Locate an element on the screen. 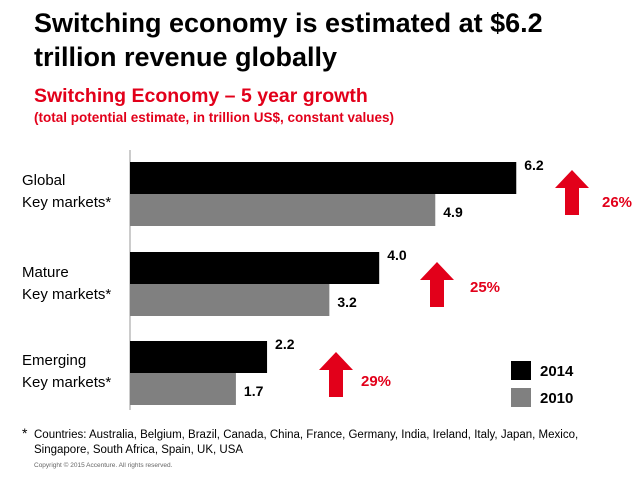  category-label-line: Global is located at coordinates (44, 180).